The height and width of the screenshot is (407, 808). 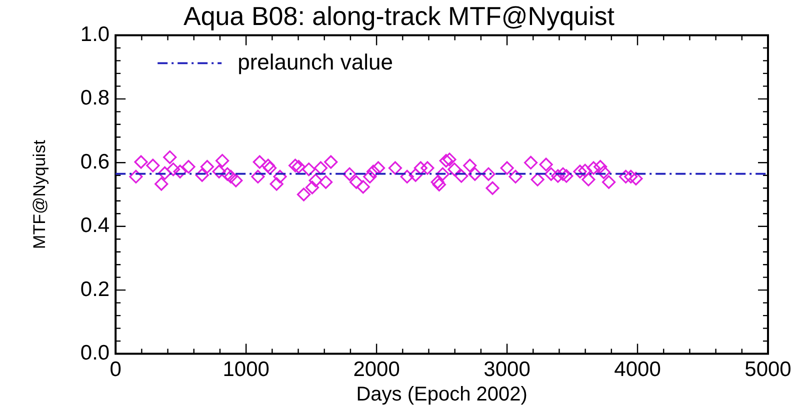 I want to click on x-tick-label: 1000, so click(x=246, y=370).